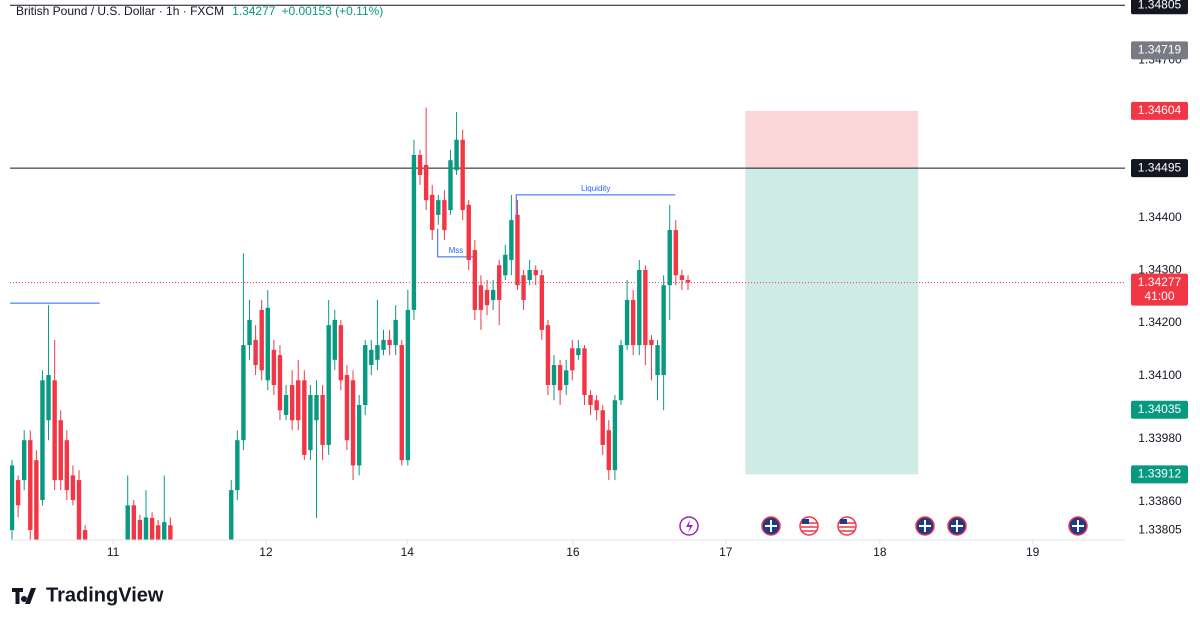  What do you see at coordinates (105, 595) in the screenshot?
I see `brand-name: TradingView` at bounding box center [105, 595].